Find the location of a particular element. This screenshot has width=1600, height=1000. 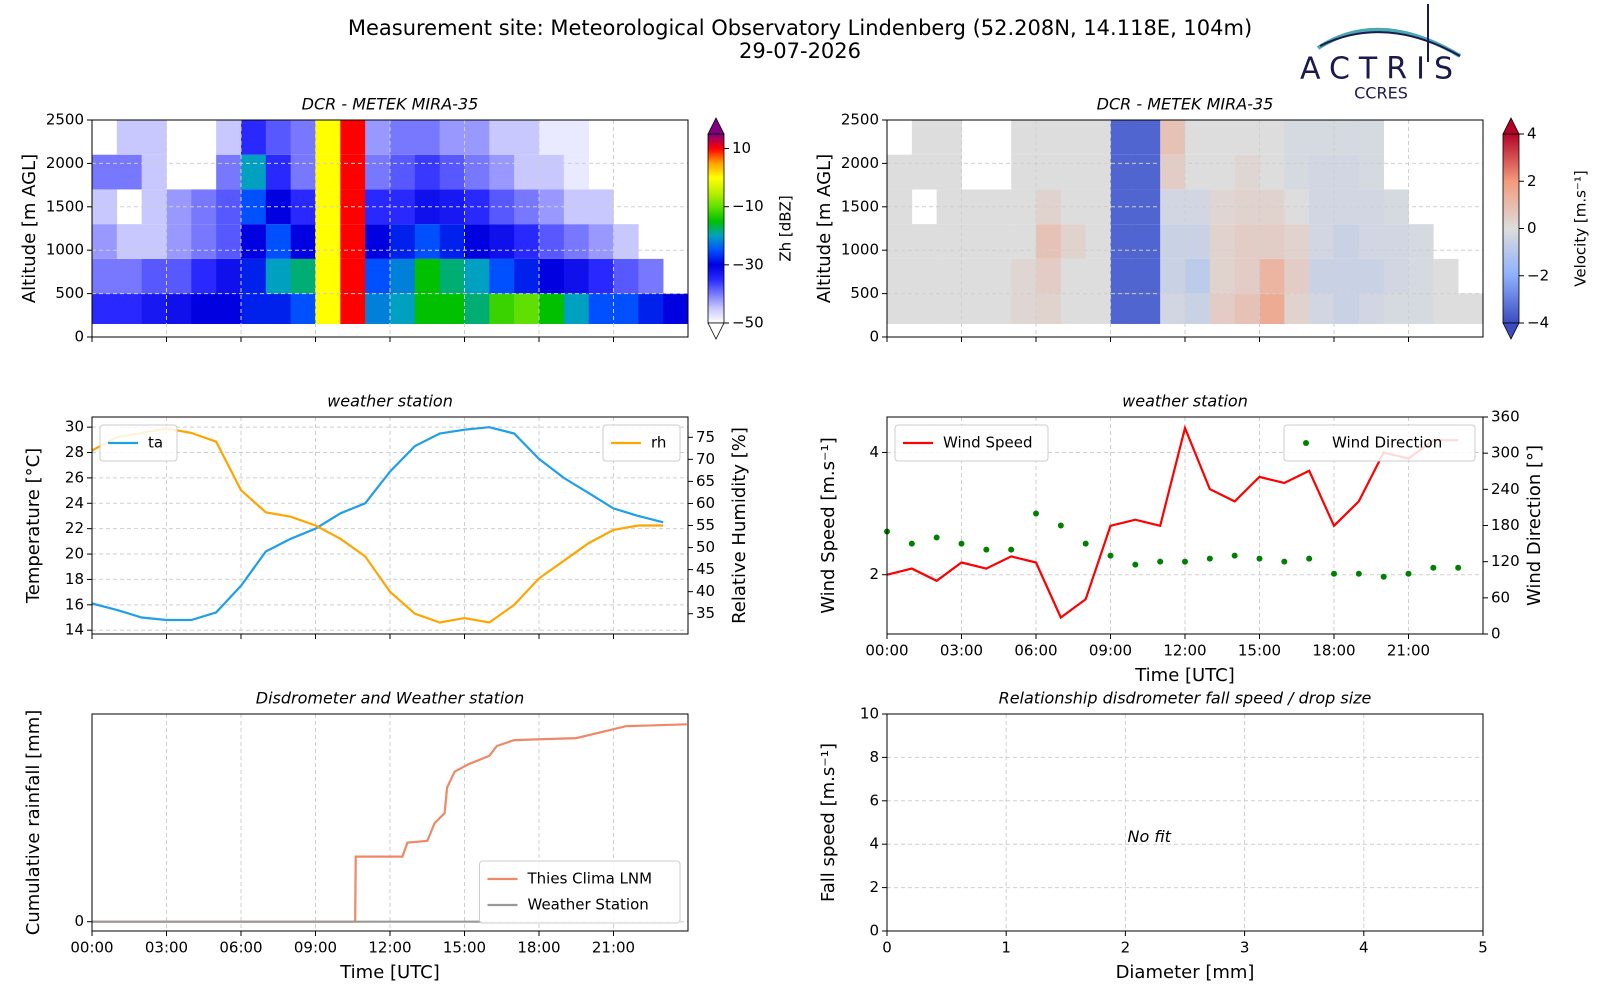

x-tick-label: 21:00 is located at coordinates (1408, 651).